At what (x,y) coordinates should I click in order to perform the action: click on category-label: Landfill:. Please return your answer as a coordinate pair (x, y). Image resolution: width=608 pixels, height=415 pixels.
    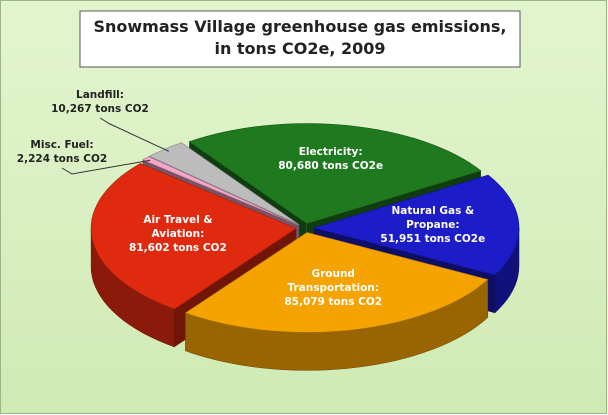
    Looking at the image, I should click on (100, 95).